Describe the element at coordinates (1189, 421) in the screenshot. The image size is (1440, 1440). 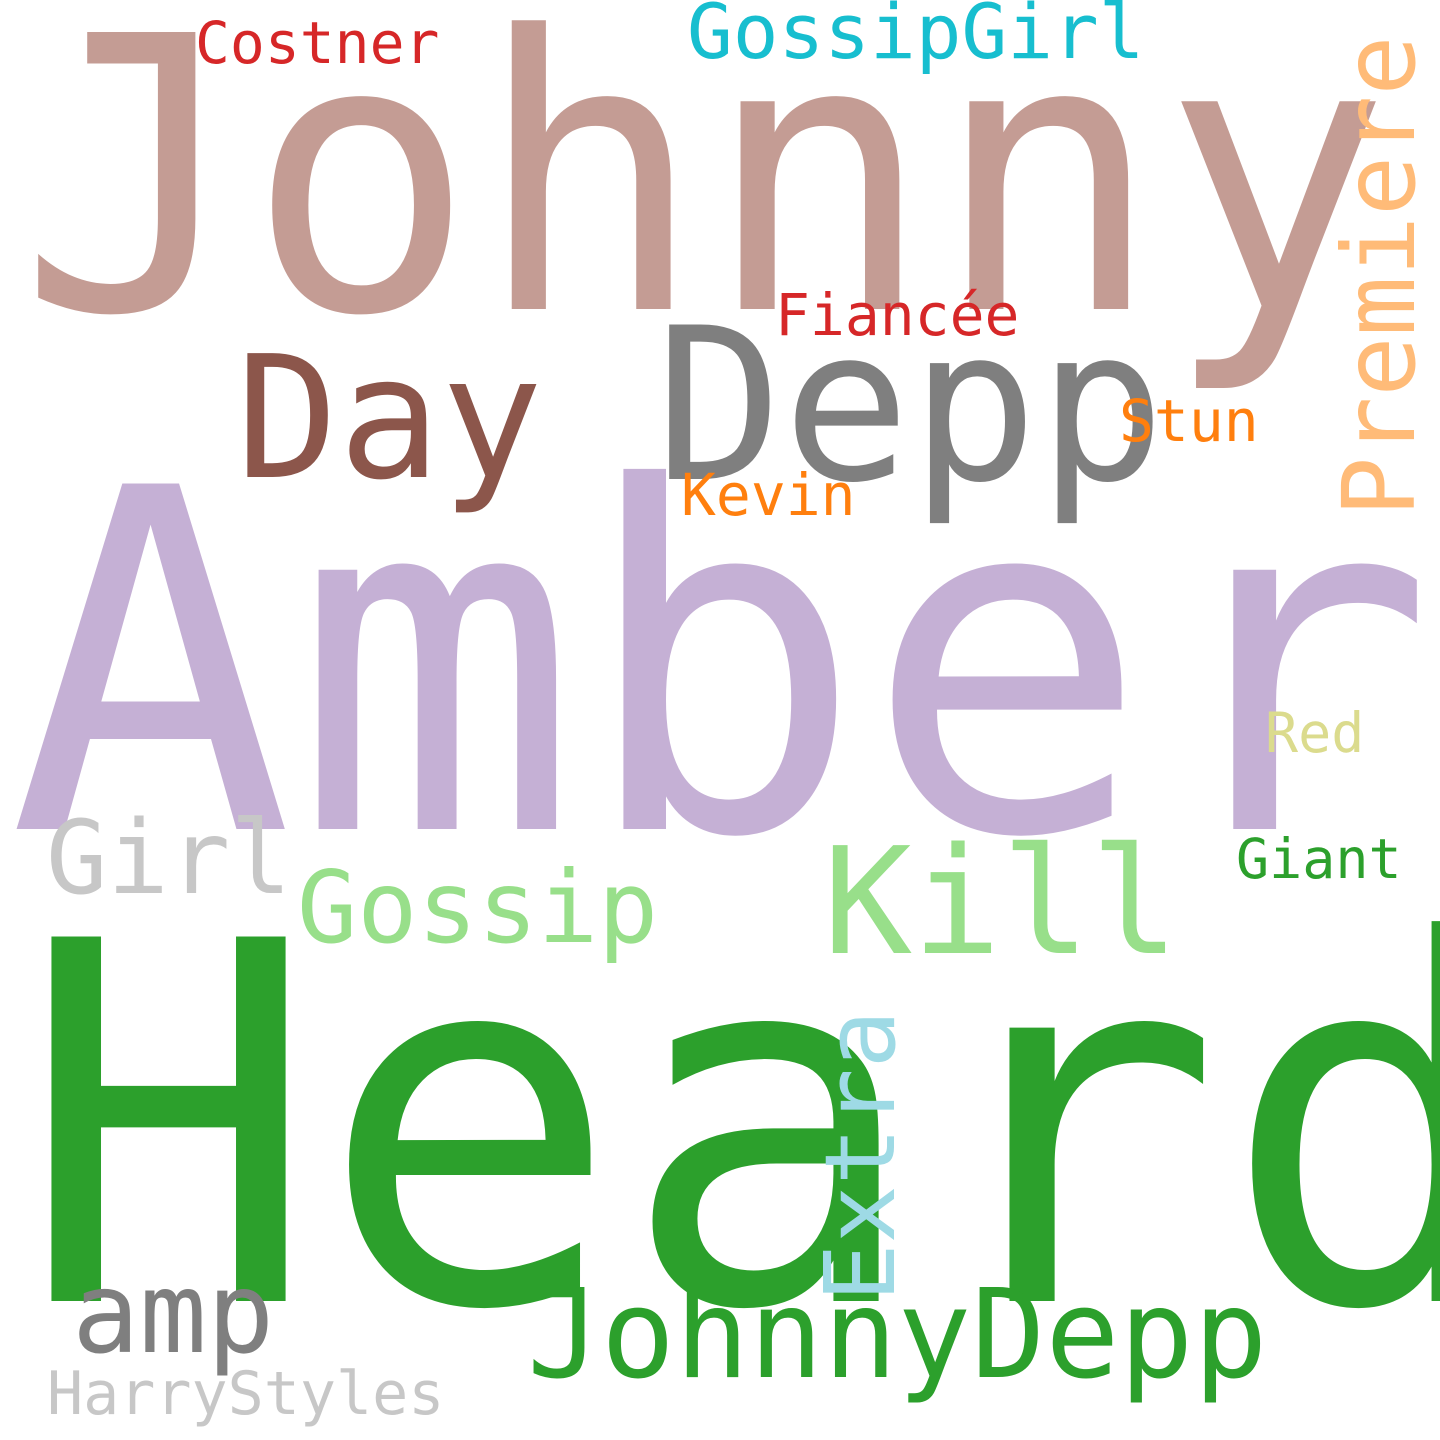
I see `word-stun: Stun` at that location.